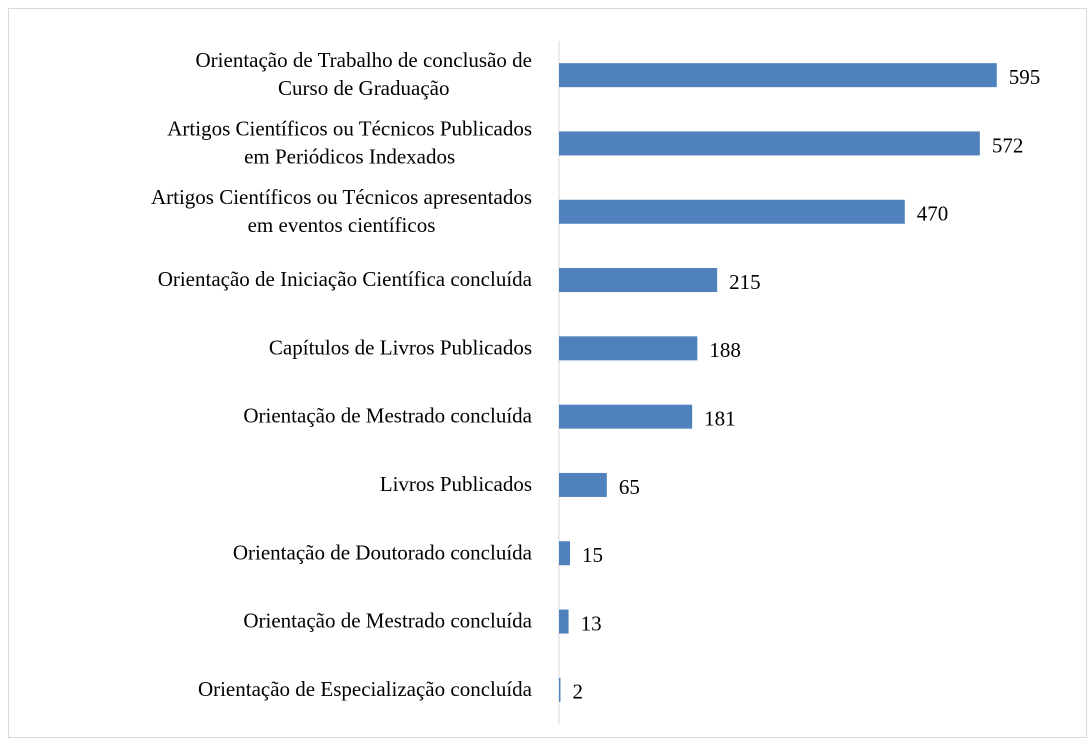 The height and width of the screenshot is (750, 1088). I want to click on category-label-line: Capítulos de Livros Publicados, so click(400, 347).